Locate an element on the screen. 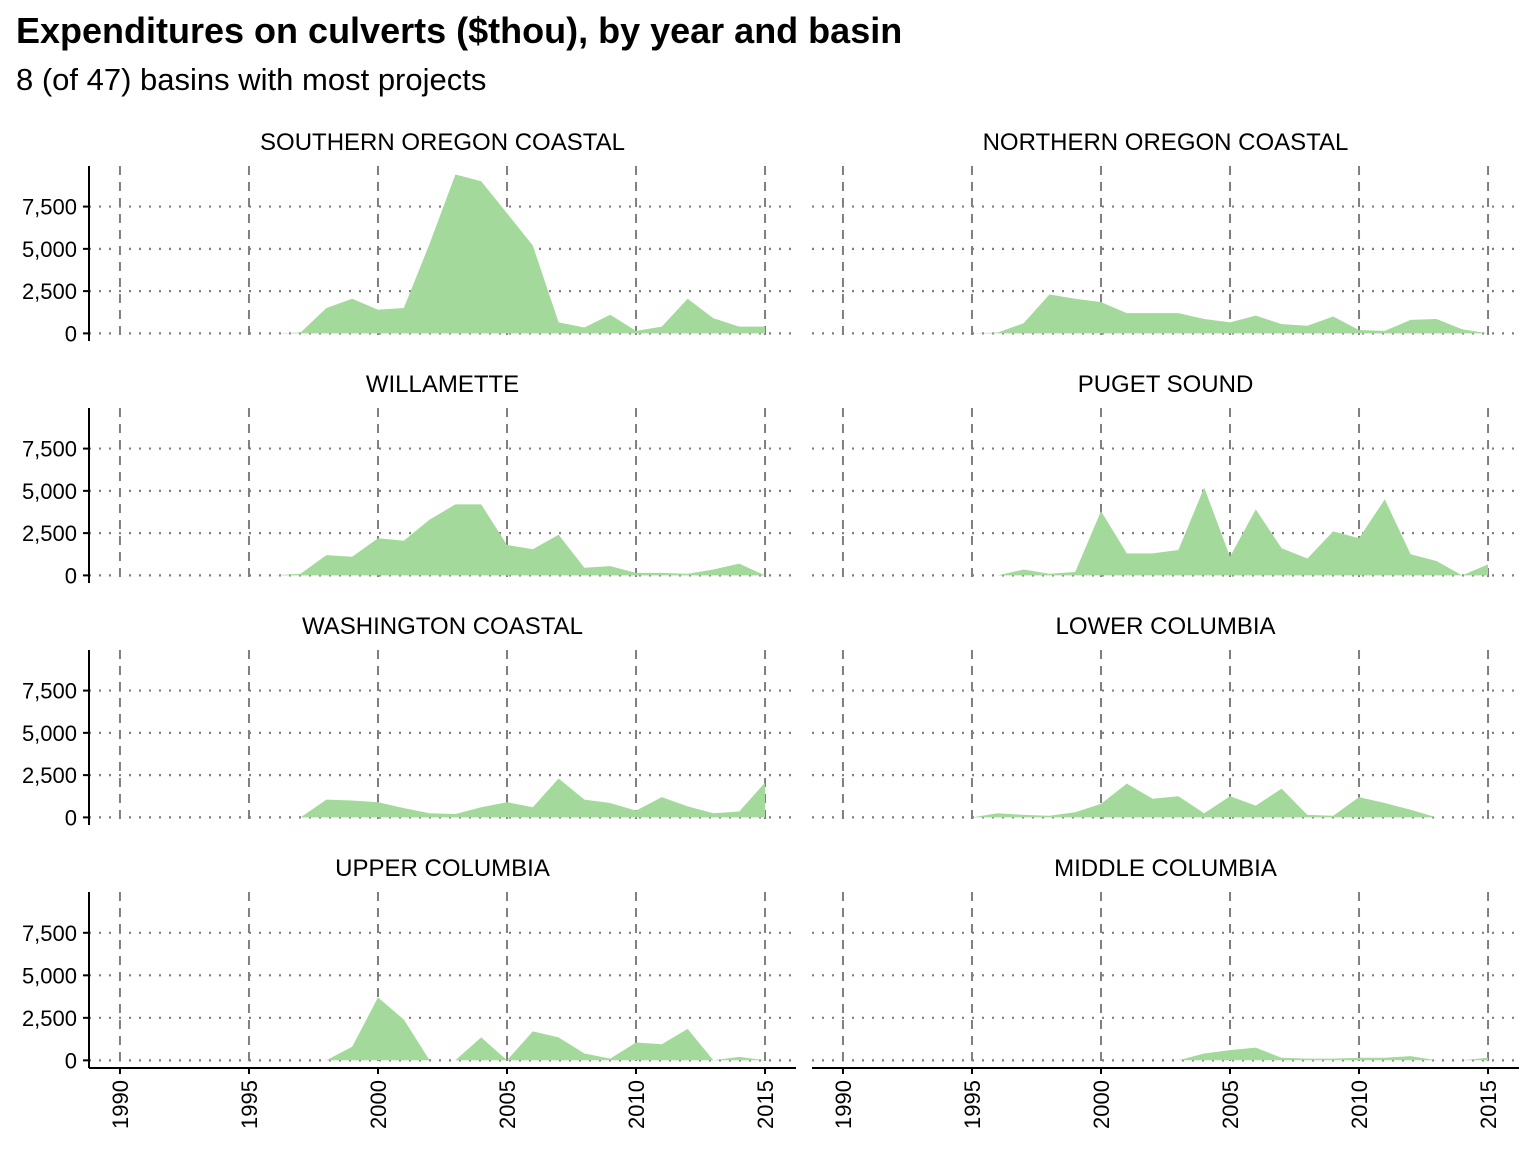 This screenshot has height=1152, width=1536. facet-panel: SOUTHERN OREGON COASTAL 0 2,500 5,000 7,500 is located at coordinates (409, 237).